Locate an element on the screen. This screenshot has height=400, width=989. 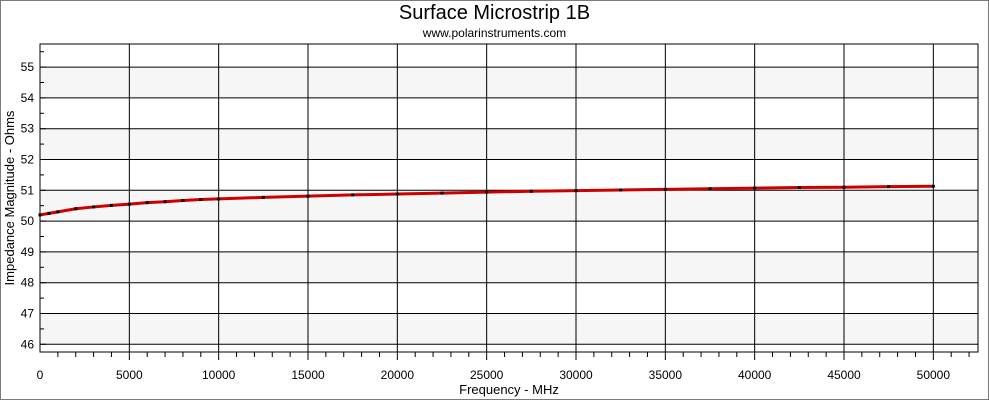
x-tick-label: 5000 is located at coordinates (129, 375).